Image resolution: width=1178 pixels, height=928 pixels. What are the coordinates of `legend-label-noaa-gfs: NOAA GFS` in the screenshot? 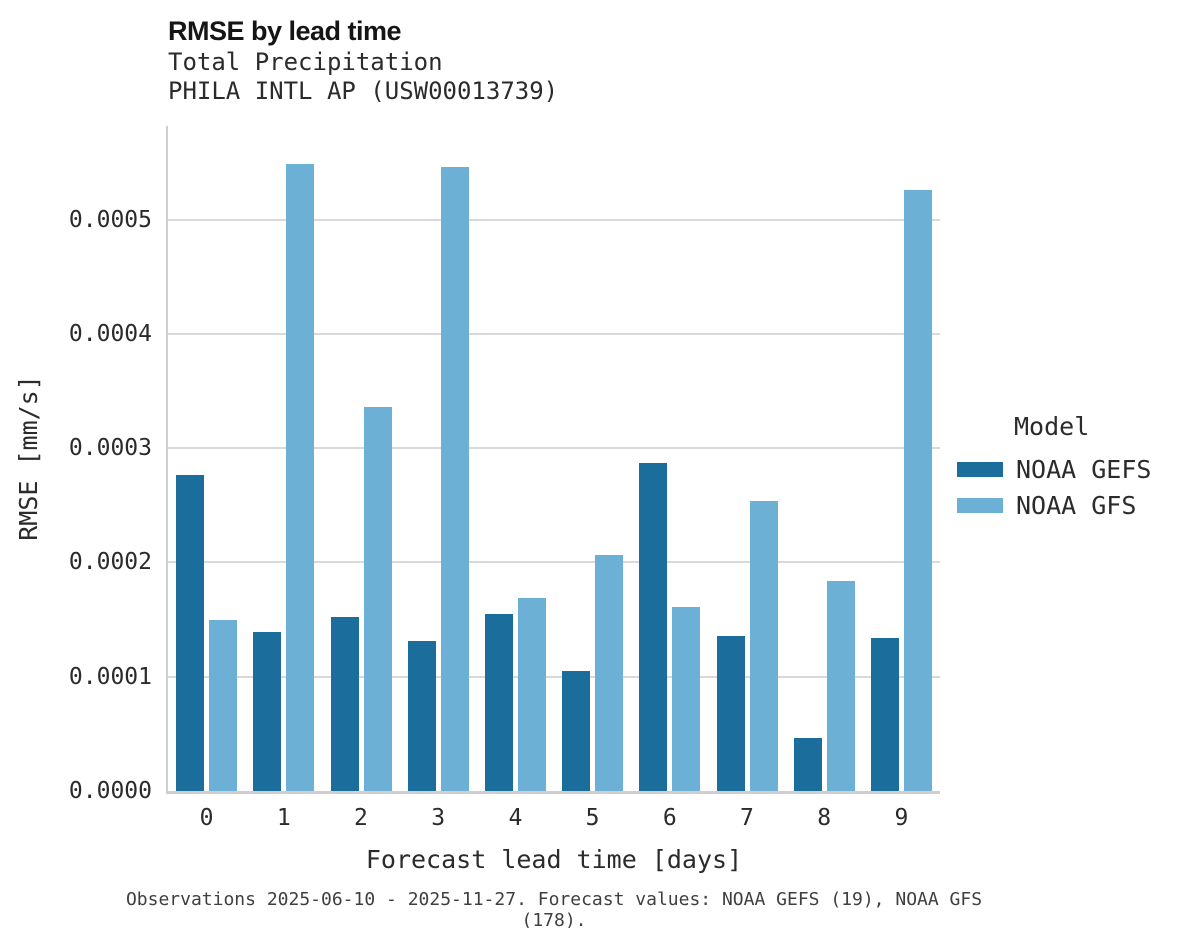 It's located at (1076, 505).